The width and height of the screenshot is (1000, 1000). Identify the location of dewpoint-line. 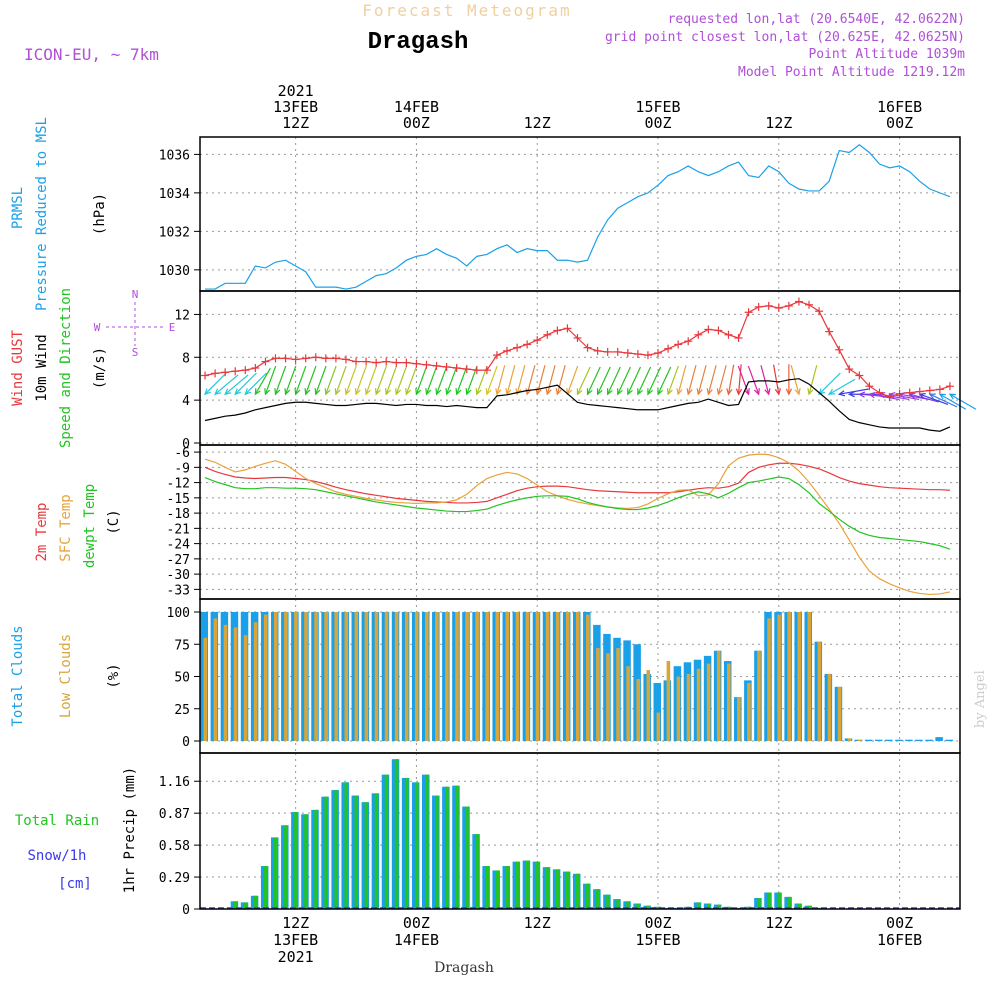
(577, 513).